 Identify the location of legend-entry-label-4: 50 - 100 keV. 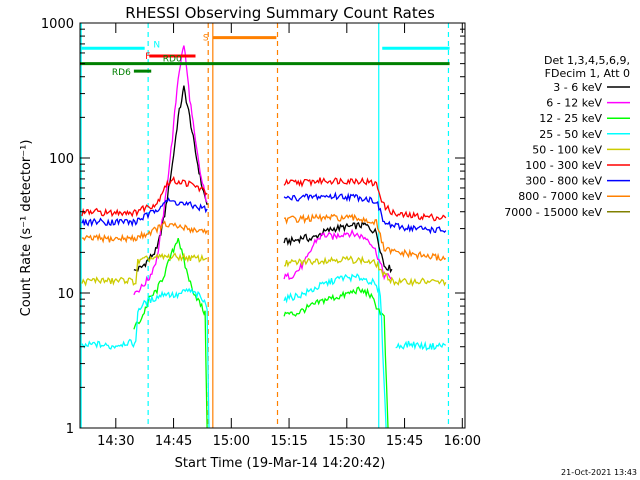
(567, 149).